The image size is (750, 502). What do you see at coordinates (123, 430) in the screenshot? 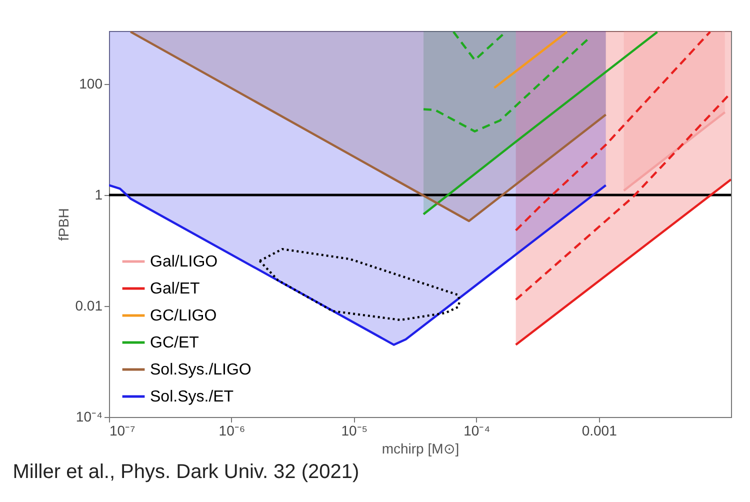
I see `x-tick-label: 10⁻⁷` at bounding box center [123, 430].